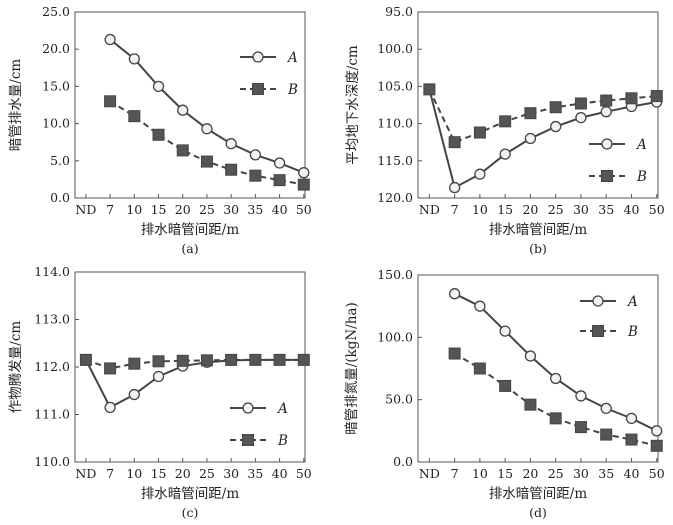 Image resolution: width=673 pixels, height=525 pixels. I want to click on y-tick-label: 114.0, so click(52, 271).